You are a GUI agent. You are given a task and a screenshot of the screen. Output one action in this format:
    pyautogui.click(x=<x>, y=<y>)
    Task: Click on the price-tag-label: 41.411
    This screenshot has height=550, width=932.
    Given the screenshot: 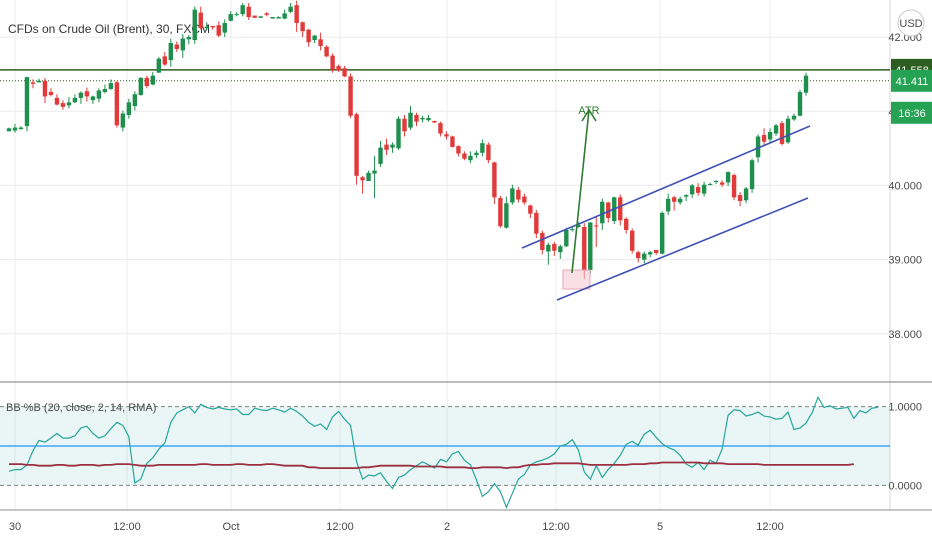 What is the action you would take?
    pyautogui.click(x=912, y=82)
    